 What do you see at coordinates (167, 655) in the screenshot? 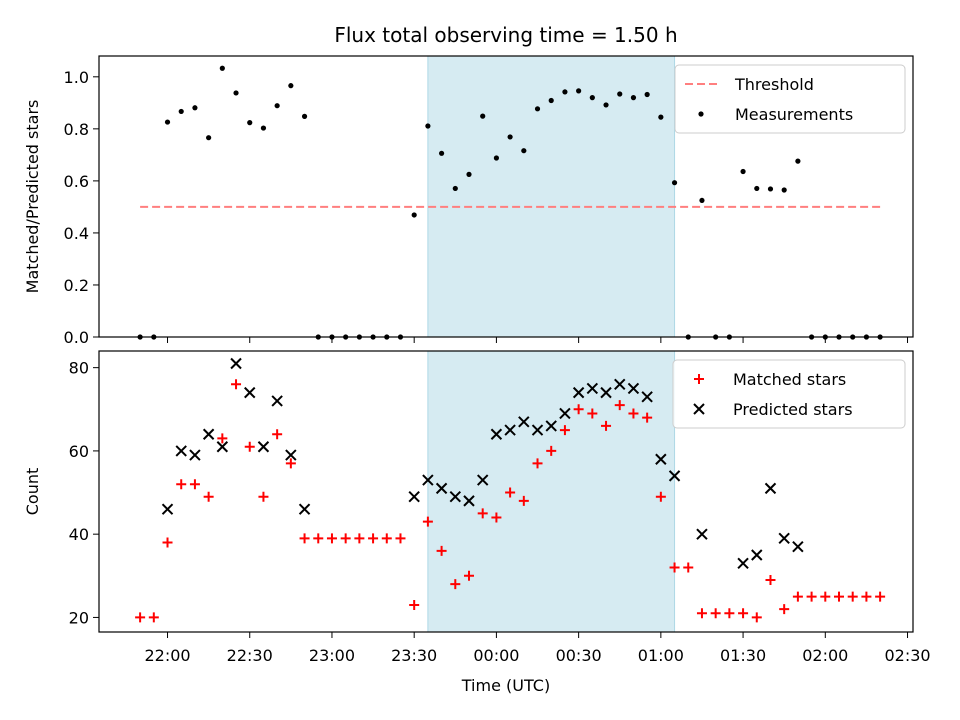
I see `xtick-label: 22:00` at bounding box center [167, 655].